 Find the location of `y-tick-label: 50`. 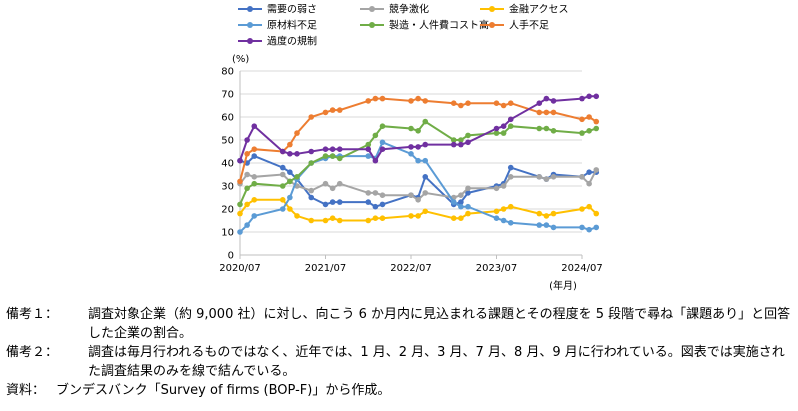

y-tick-label: 50 is located at coordinates (227, 141).